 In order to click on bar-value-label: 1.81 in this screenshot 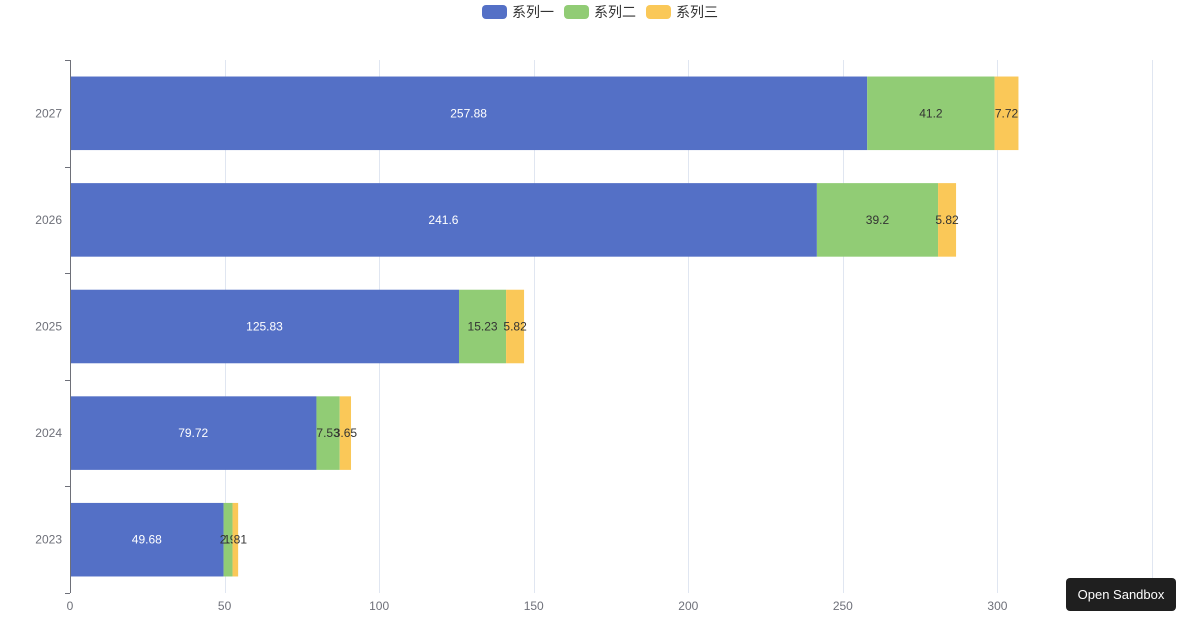, I will do `click(236, 540)`.